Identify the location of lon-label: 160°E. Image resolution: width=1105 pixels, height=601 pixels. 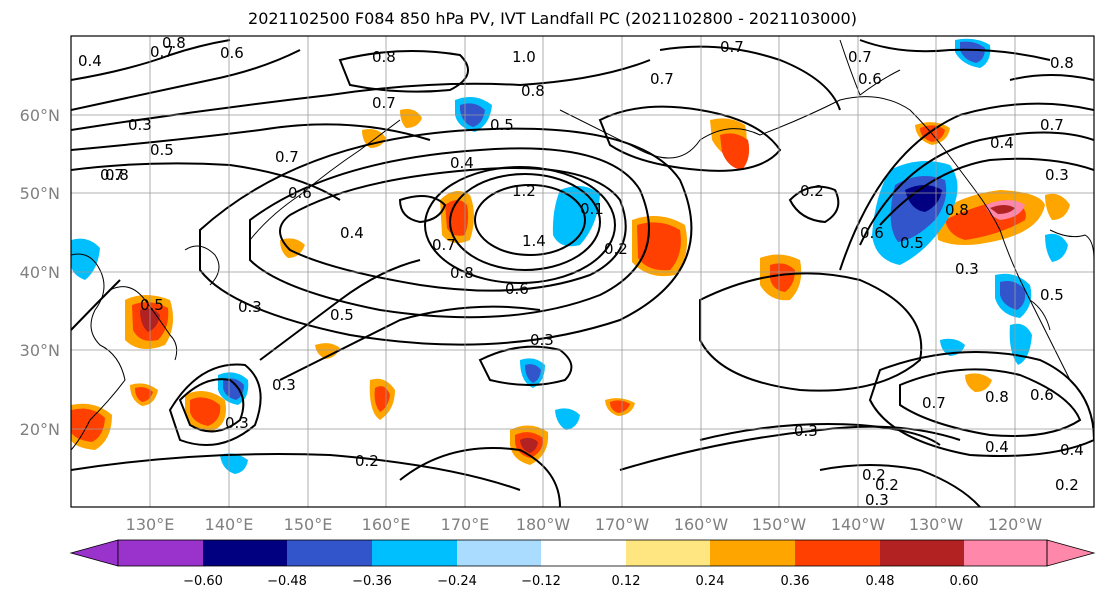
(386, 524).